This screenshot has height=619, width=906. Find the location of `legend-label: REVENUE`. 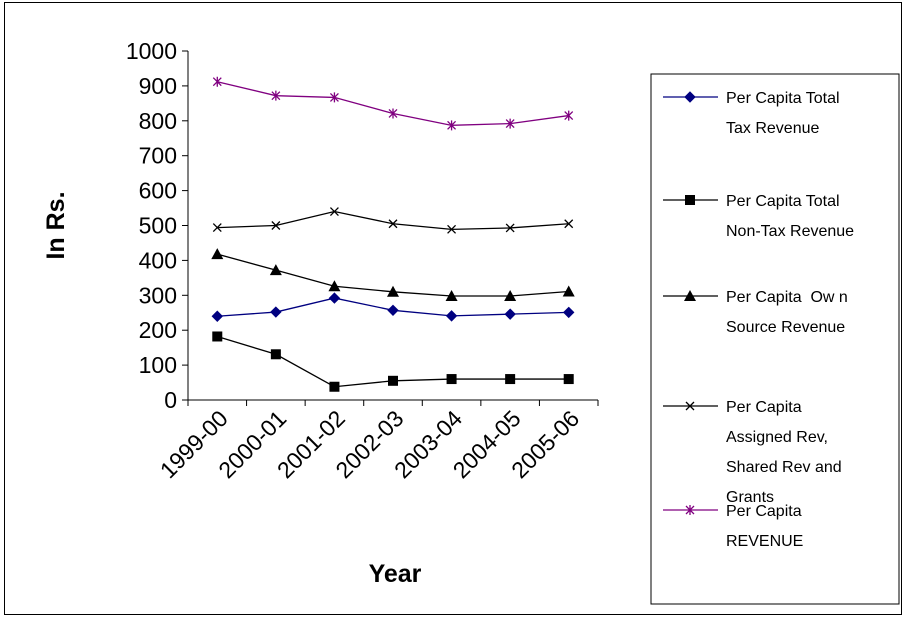

legend-label: REVENUE is located at coordinates (764, 541).